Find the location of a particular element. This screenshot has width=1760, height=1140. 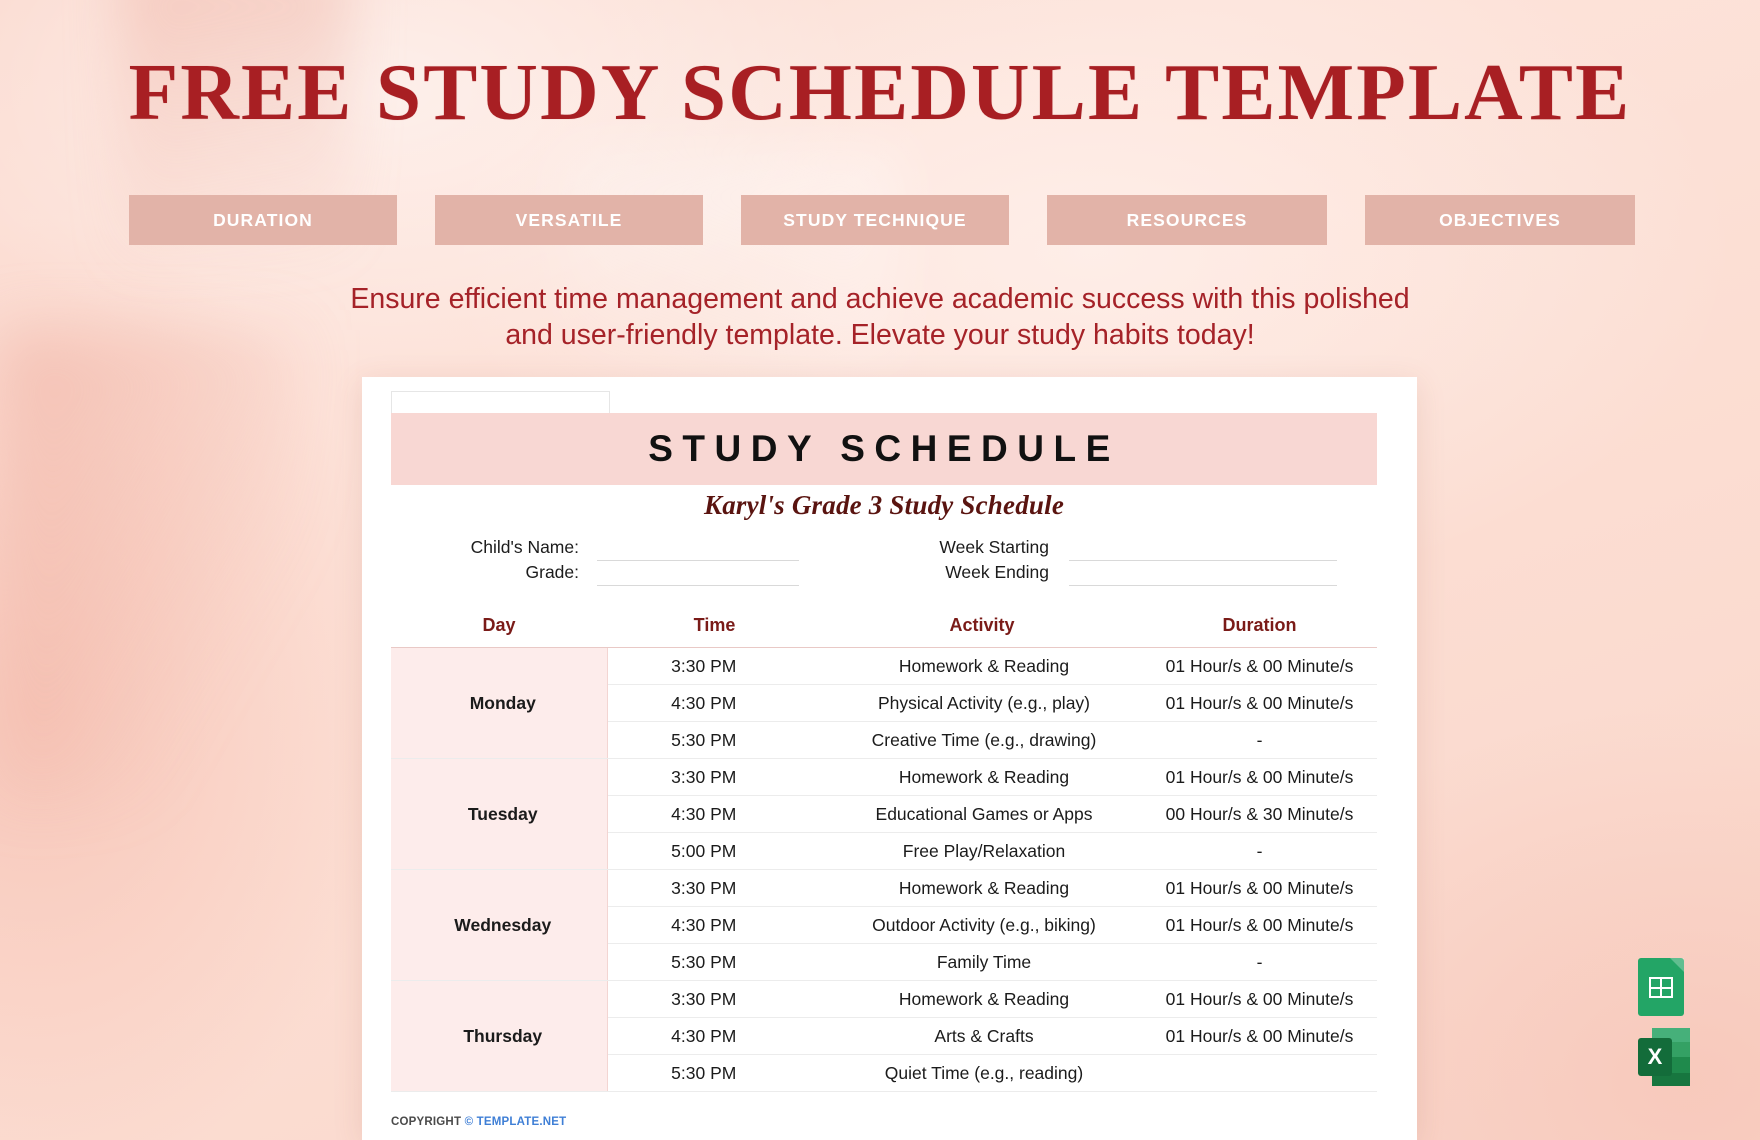

cell-day: Thursday is located at coordinates (499, 1036).